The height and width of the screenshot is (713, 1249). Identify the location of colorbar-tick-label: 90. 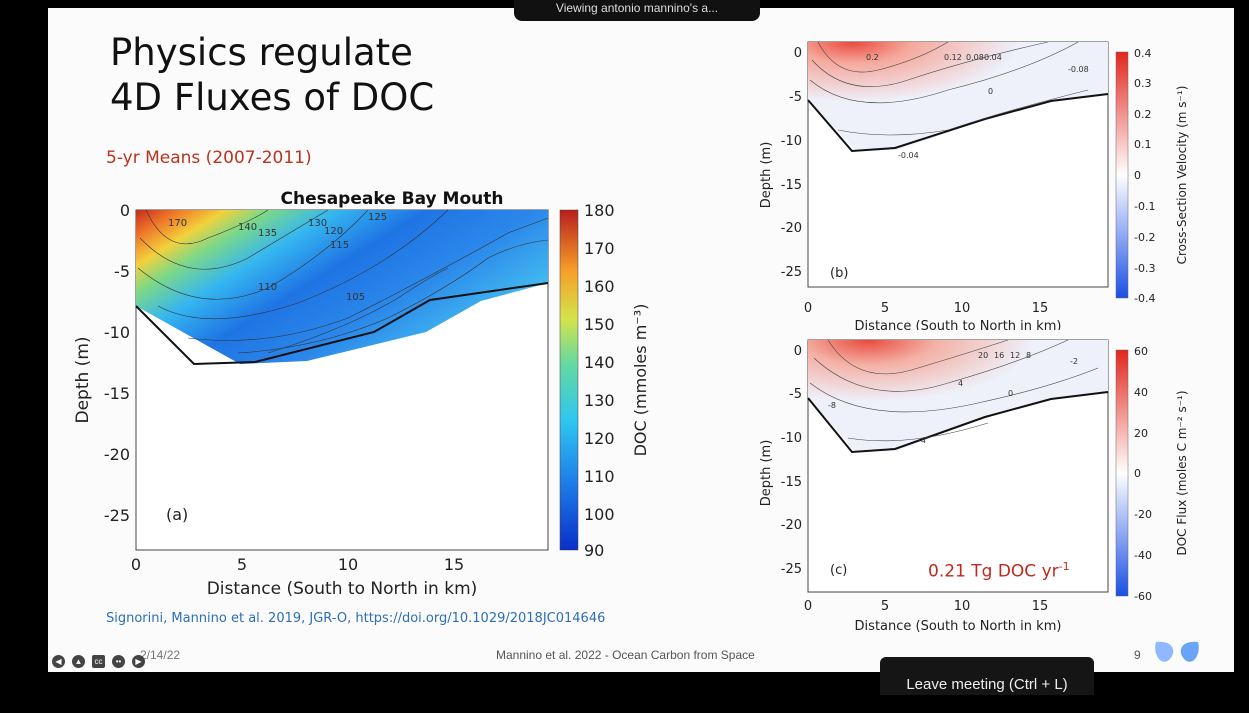
(594, 550).